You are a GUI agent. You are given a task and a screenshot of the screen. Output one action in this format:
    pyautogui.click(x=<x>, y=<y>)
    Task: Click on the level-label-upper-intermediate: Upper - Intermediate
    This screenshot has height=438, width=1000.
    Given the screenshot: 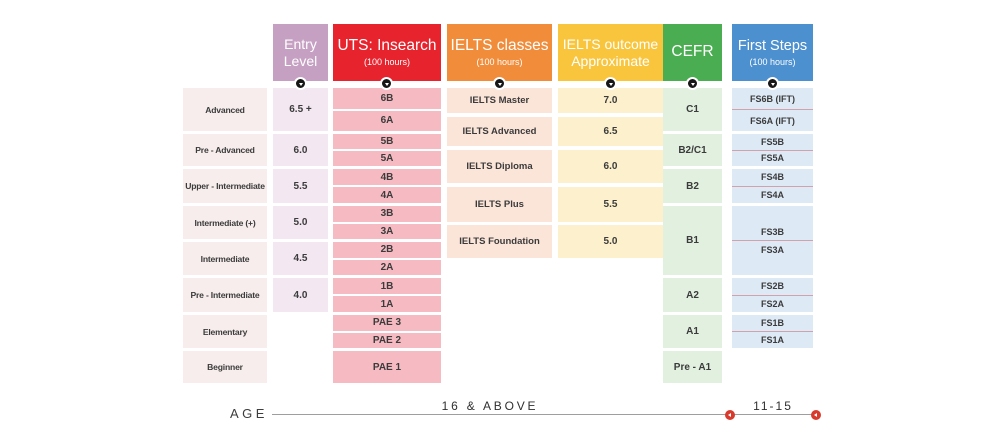 What is the action you would take?
    pyautogui.click(x=225, y=186)
    